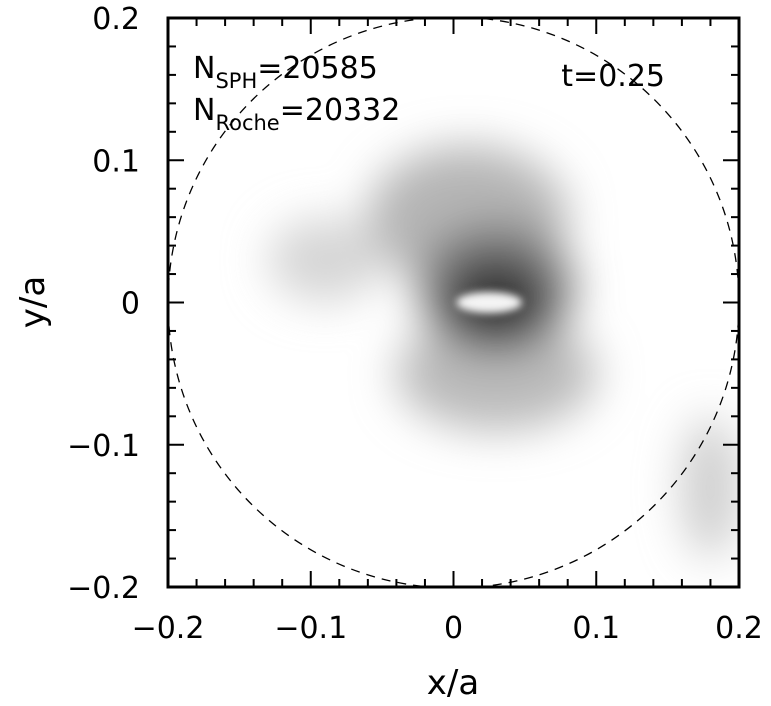  Describe the element at coordinates (33, 302) in the screenshot. I see `y-axis-label: y/a` at that location.